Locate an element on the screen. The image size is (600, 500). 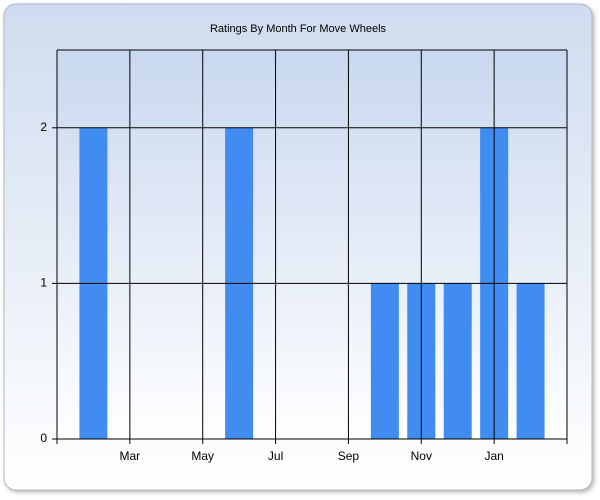
x-tick-label: Jan is located at coordinates (493, 456).